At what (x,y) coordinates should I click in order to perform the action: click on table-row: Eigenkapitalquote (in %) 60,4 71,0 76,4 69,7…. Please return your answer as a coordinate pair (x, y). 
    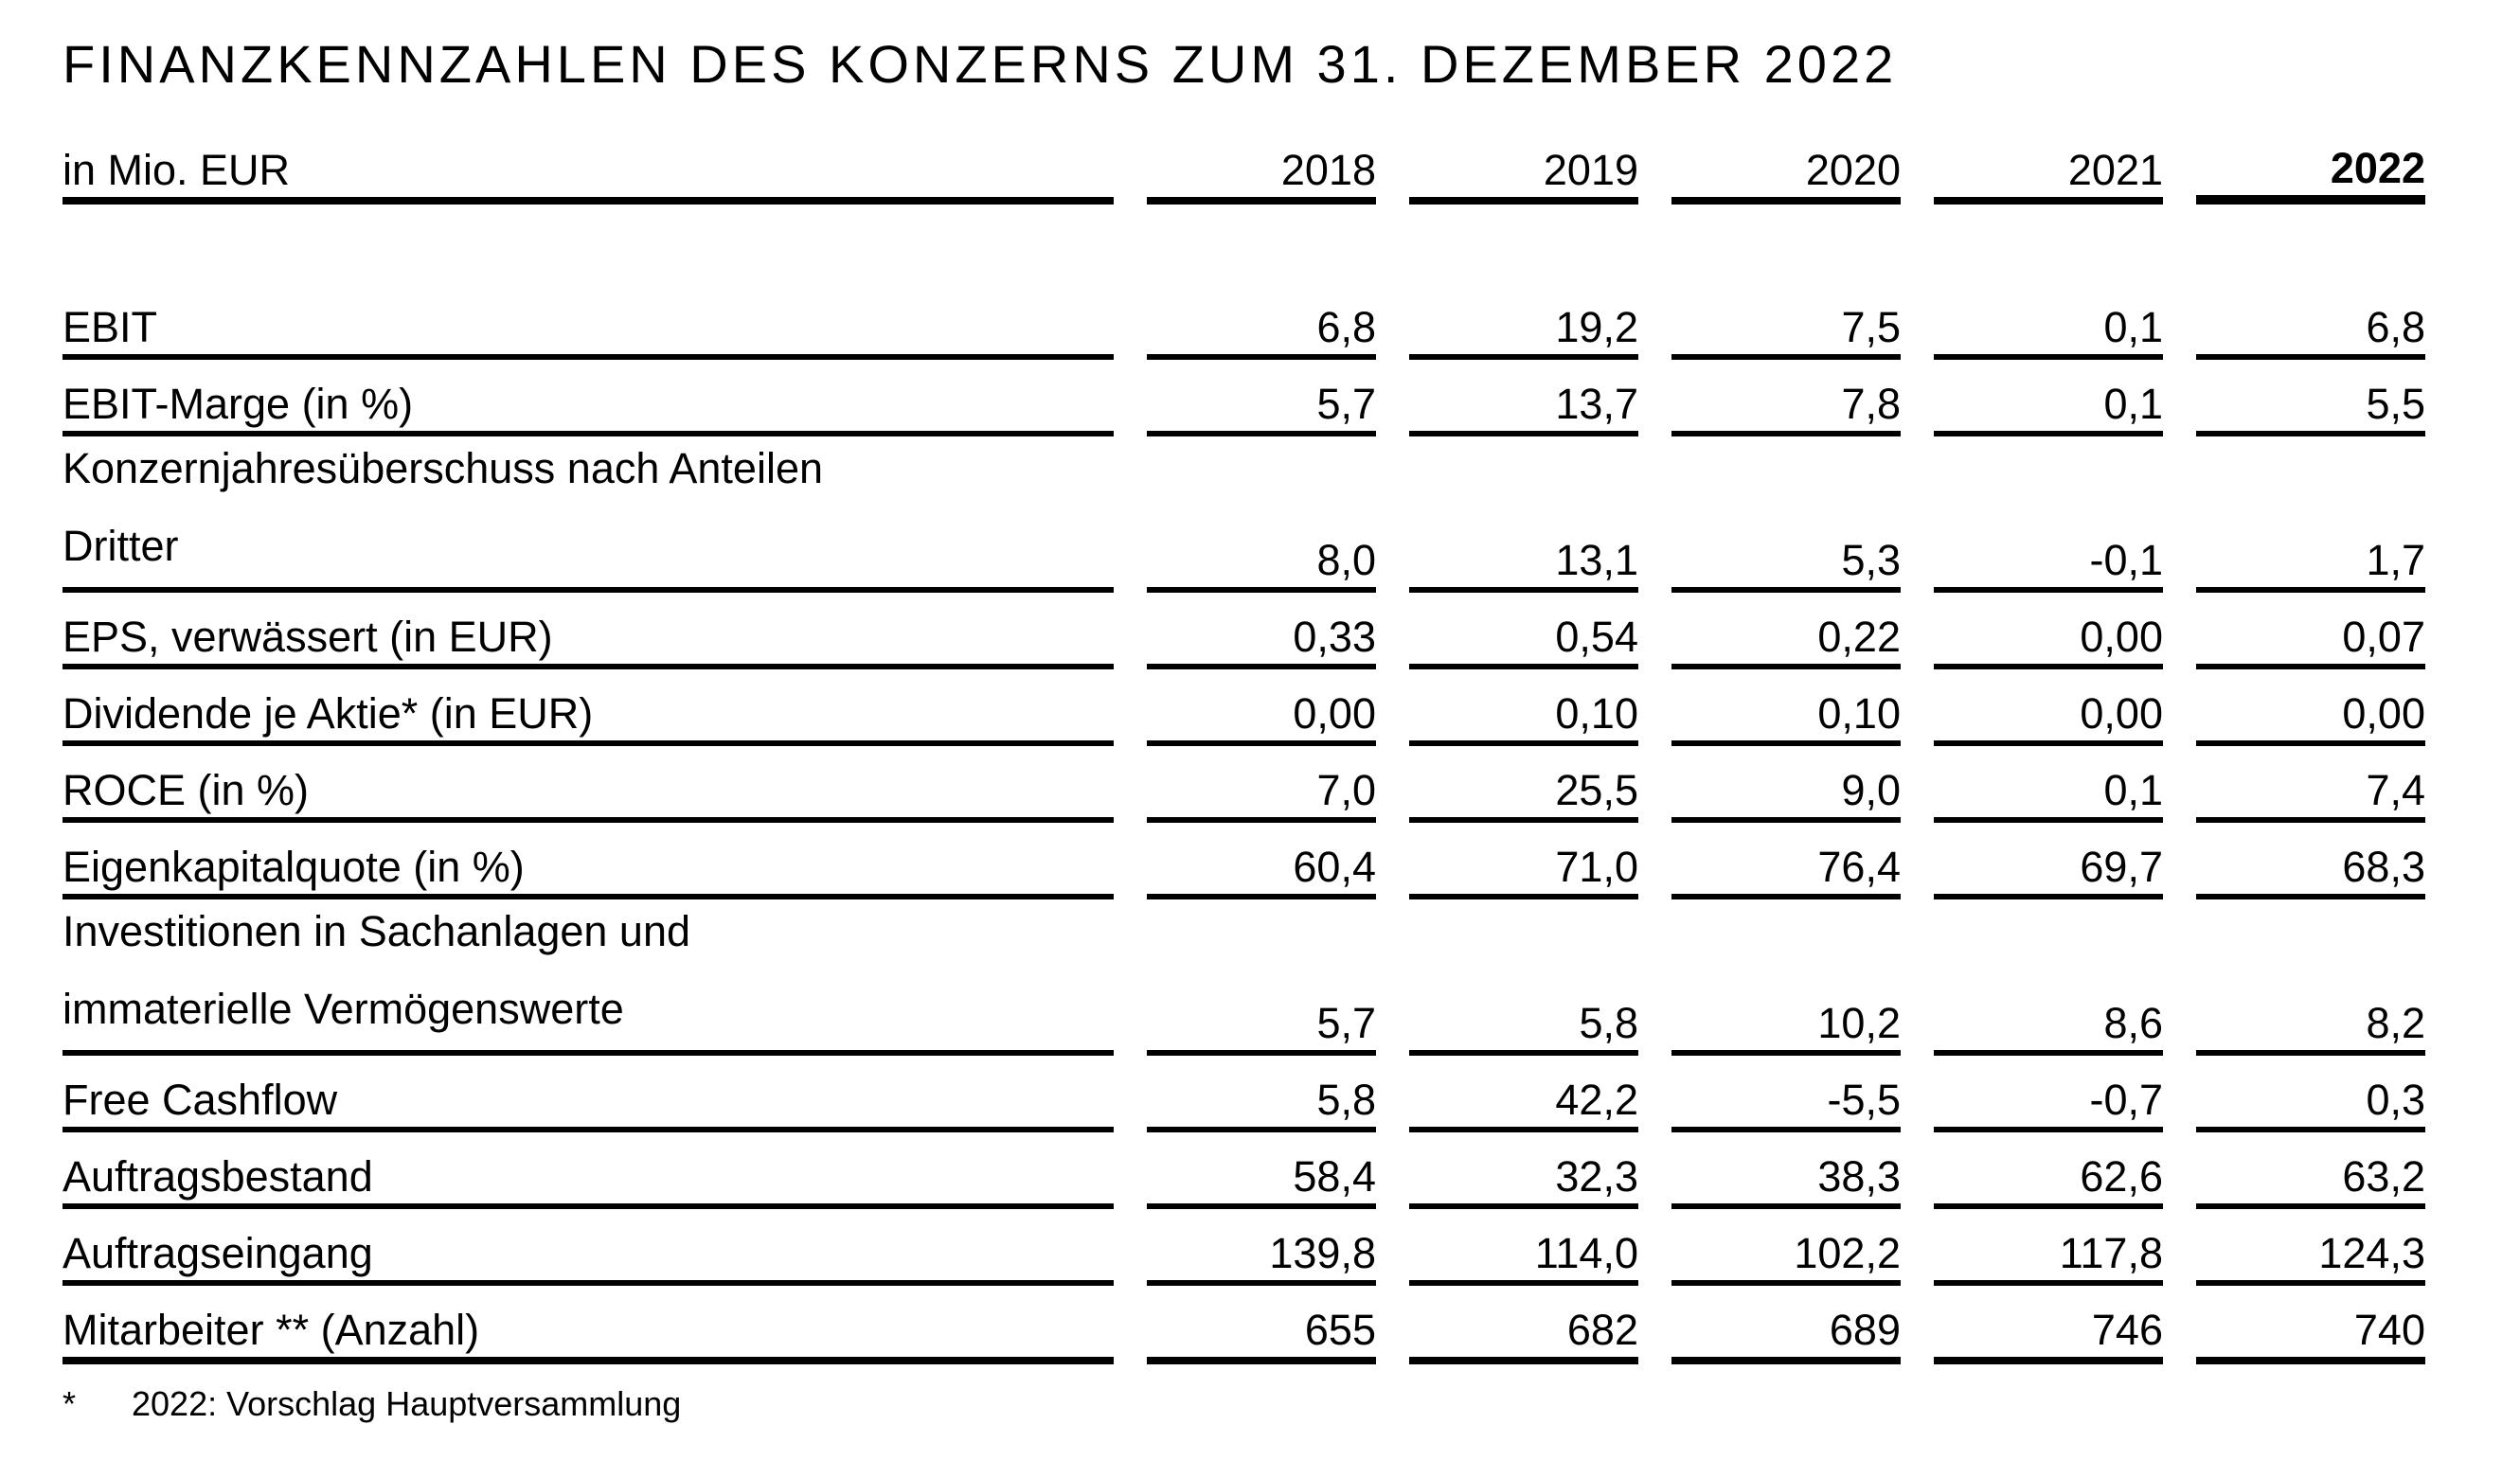
    Looking at the image, I should click on (1244, 861).